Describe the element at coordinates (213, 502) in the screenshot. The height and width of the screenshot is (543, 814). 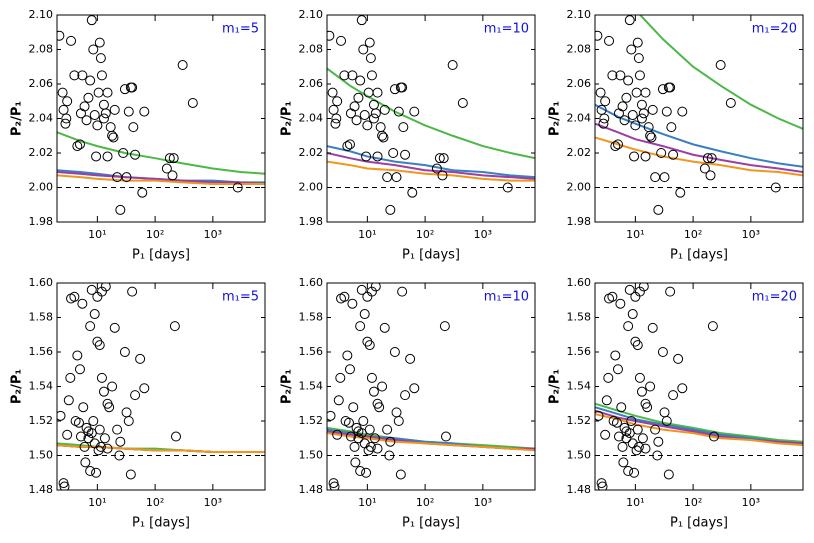
I see `x-tick-label: 10³` at that location.